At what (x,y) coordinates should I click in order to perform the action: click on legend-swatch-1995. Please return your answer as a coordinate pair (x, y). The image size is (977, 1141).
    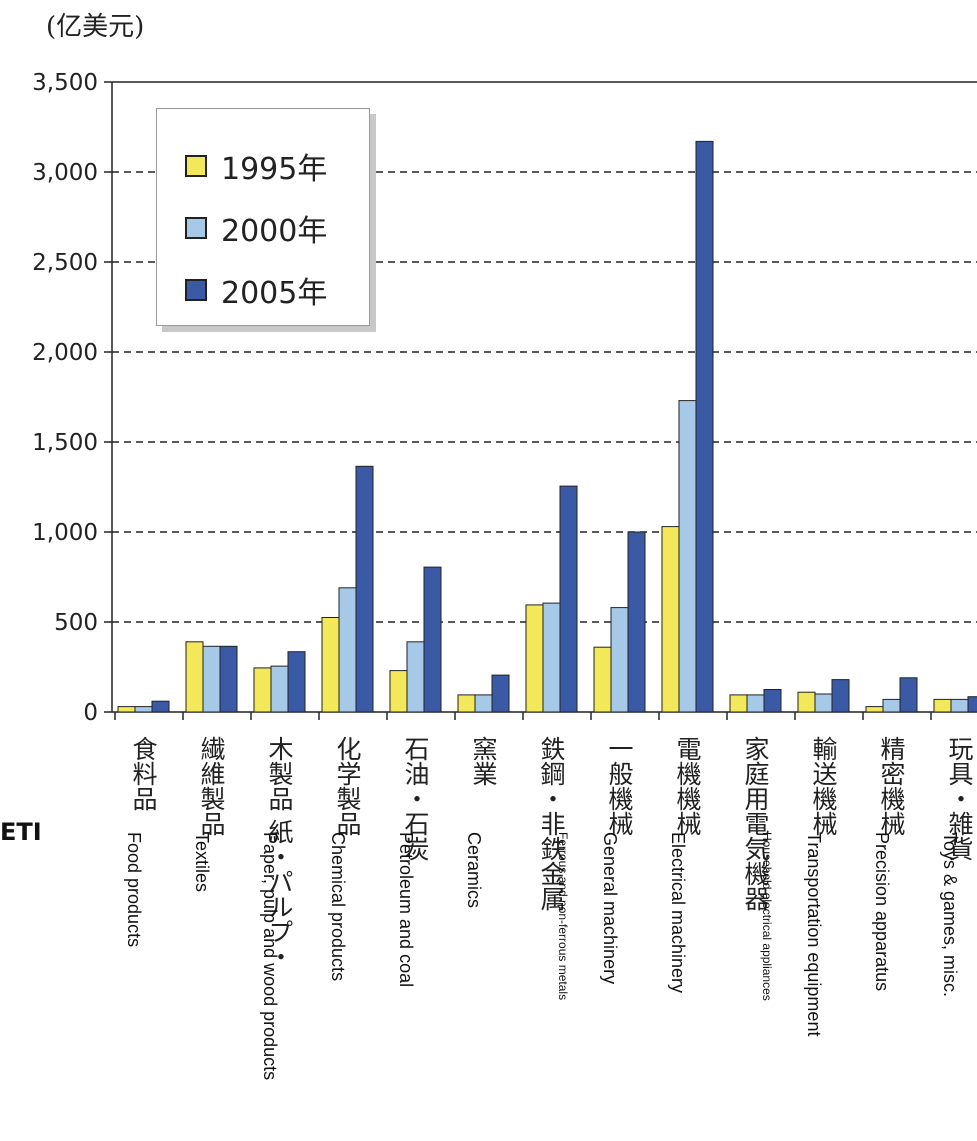
    Looking at the image, I should click on (196, 166).